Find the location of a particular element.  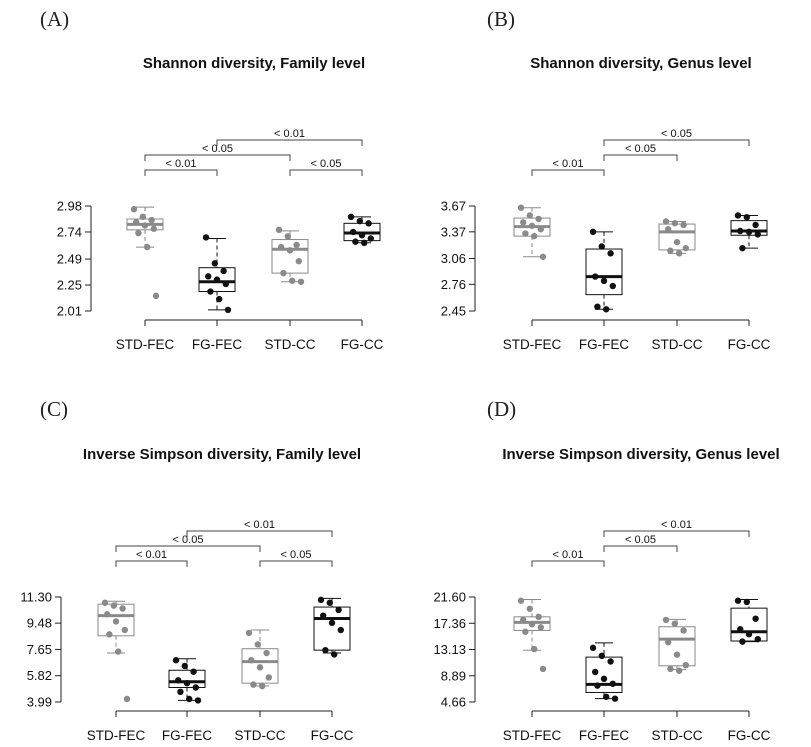

y-tick-label: 13.13 is located at coordinates (449, 649).